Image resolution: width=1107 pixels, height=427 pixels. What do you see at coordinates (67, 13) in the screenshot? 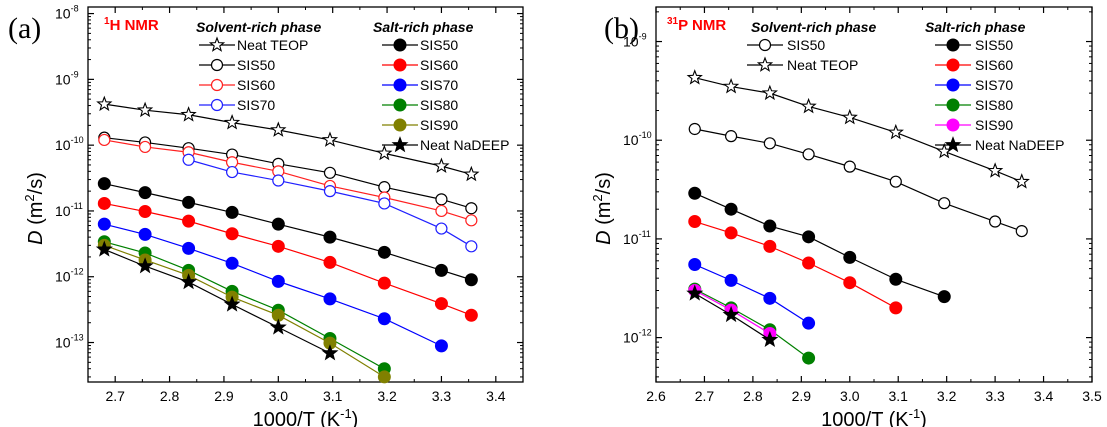
I see `y-tick-label: 10⁻⁸` at bounding box center [67, 13].